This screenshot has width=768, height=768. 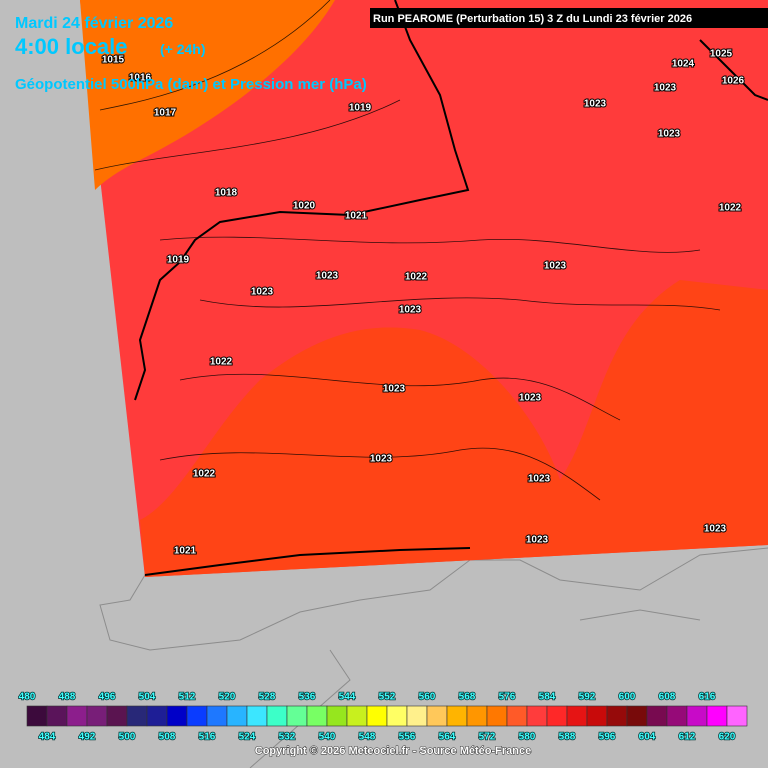 I want to click on scale-label: 512, so click(x=187, y=697).